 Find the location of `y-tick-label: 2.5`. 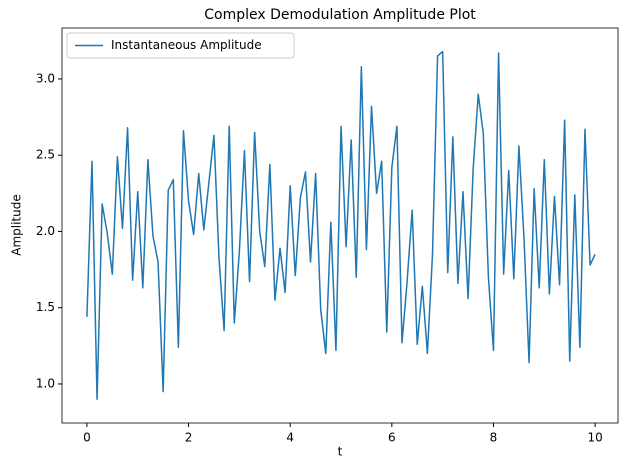

y-tick-label: 2.5 is located at coordinates (45, 155).